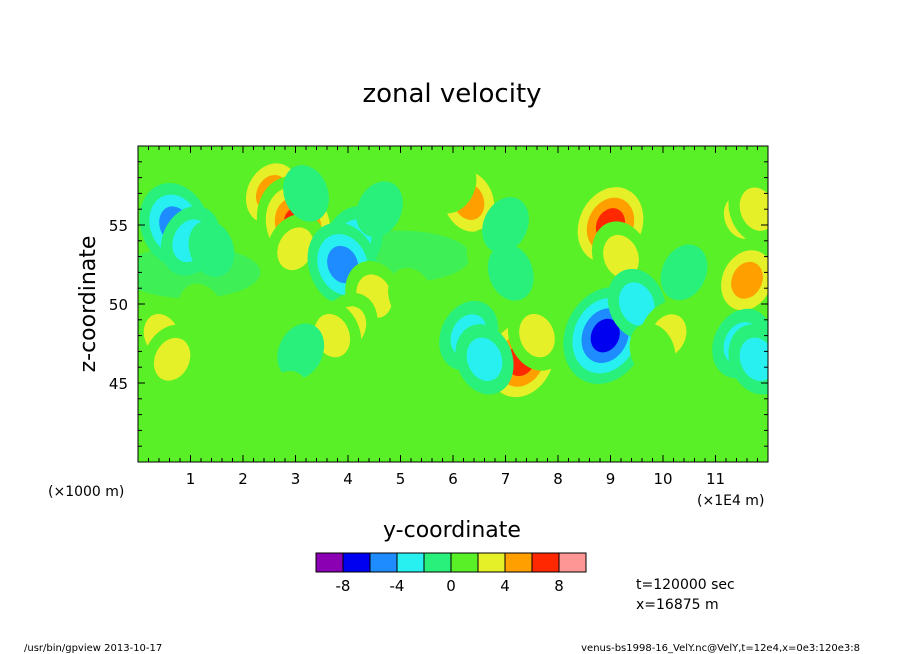 Image resolution: width=904 pixels, height=654 pixels. I want to click on legend-label: 0, so click(451, 586).